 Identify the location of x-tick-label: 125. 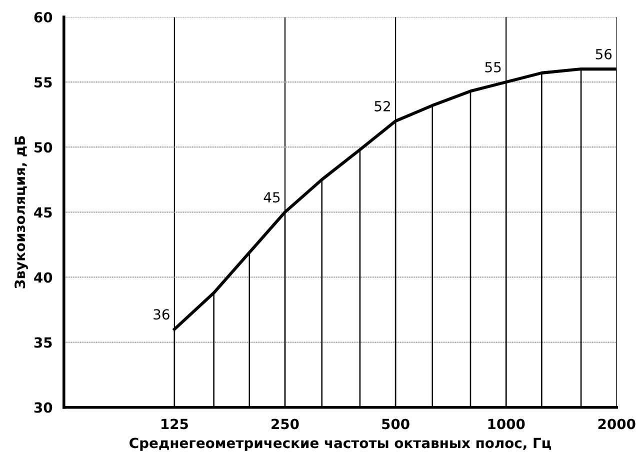
(175, 424).